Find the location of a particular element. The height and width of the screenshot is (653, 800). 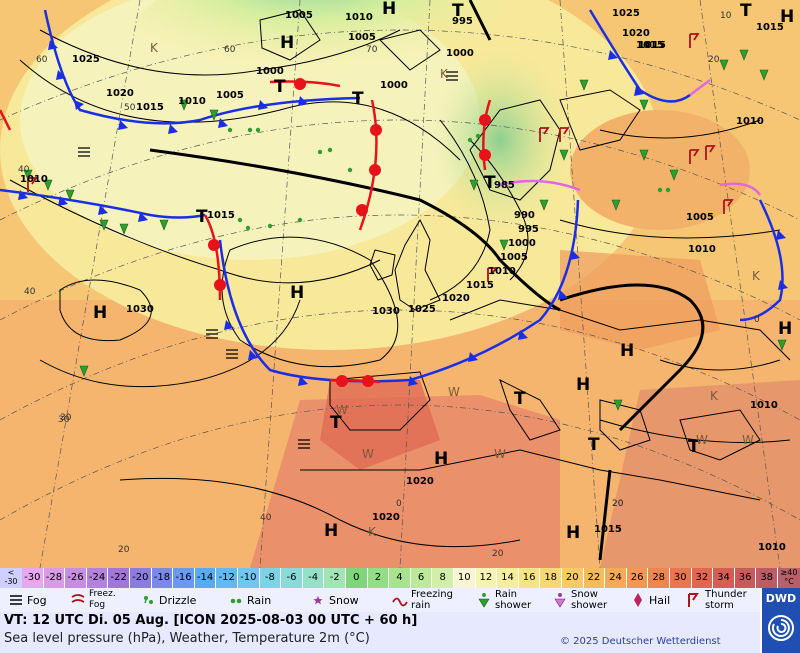

temperature-scale-cell: 10 is located at coordinates (465, 578).